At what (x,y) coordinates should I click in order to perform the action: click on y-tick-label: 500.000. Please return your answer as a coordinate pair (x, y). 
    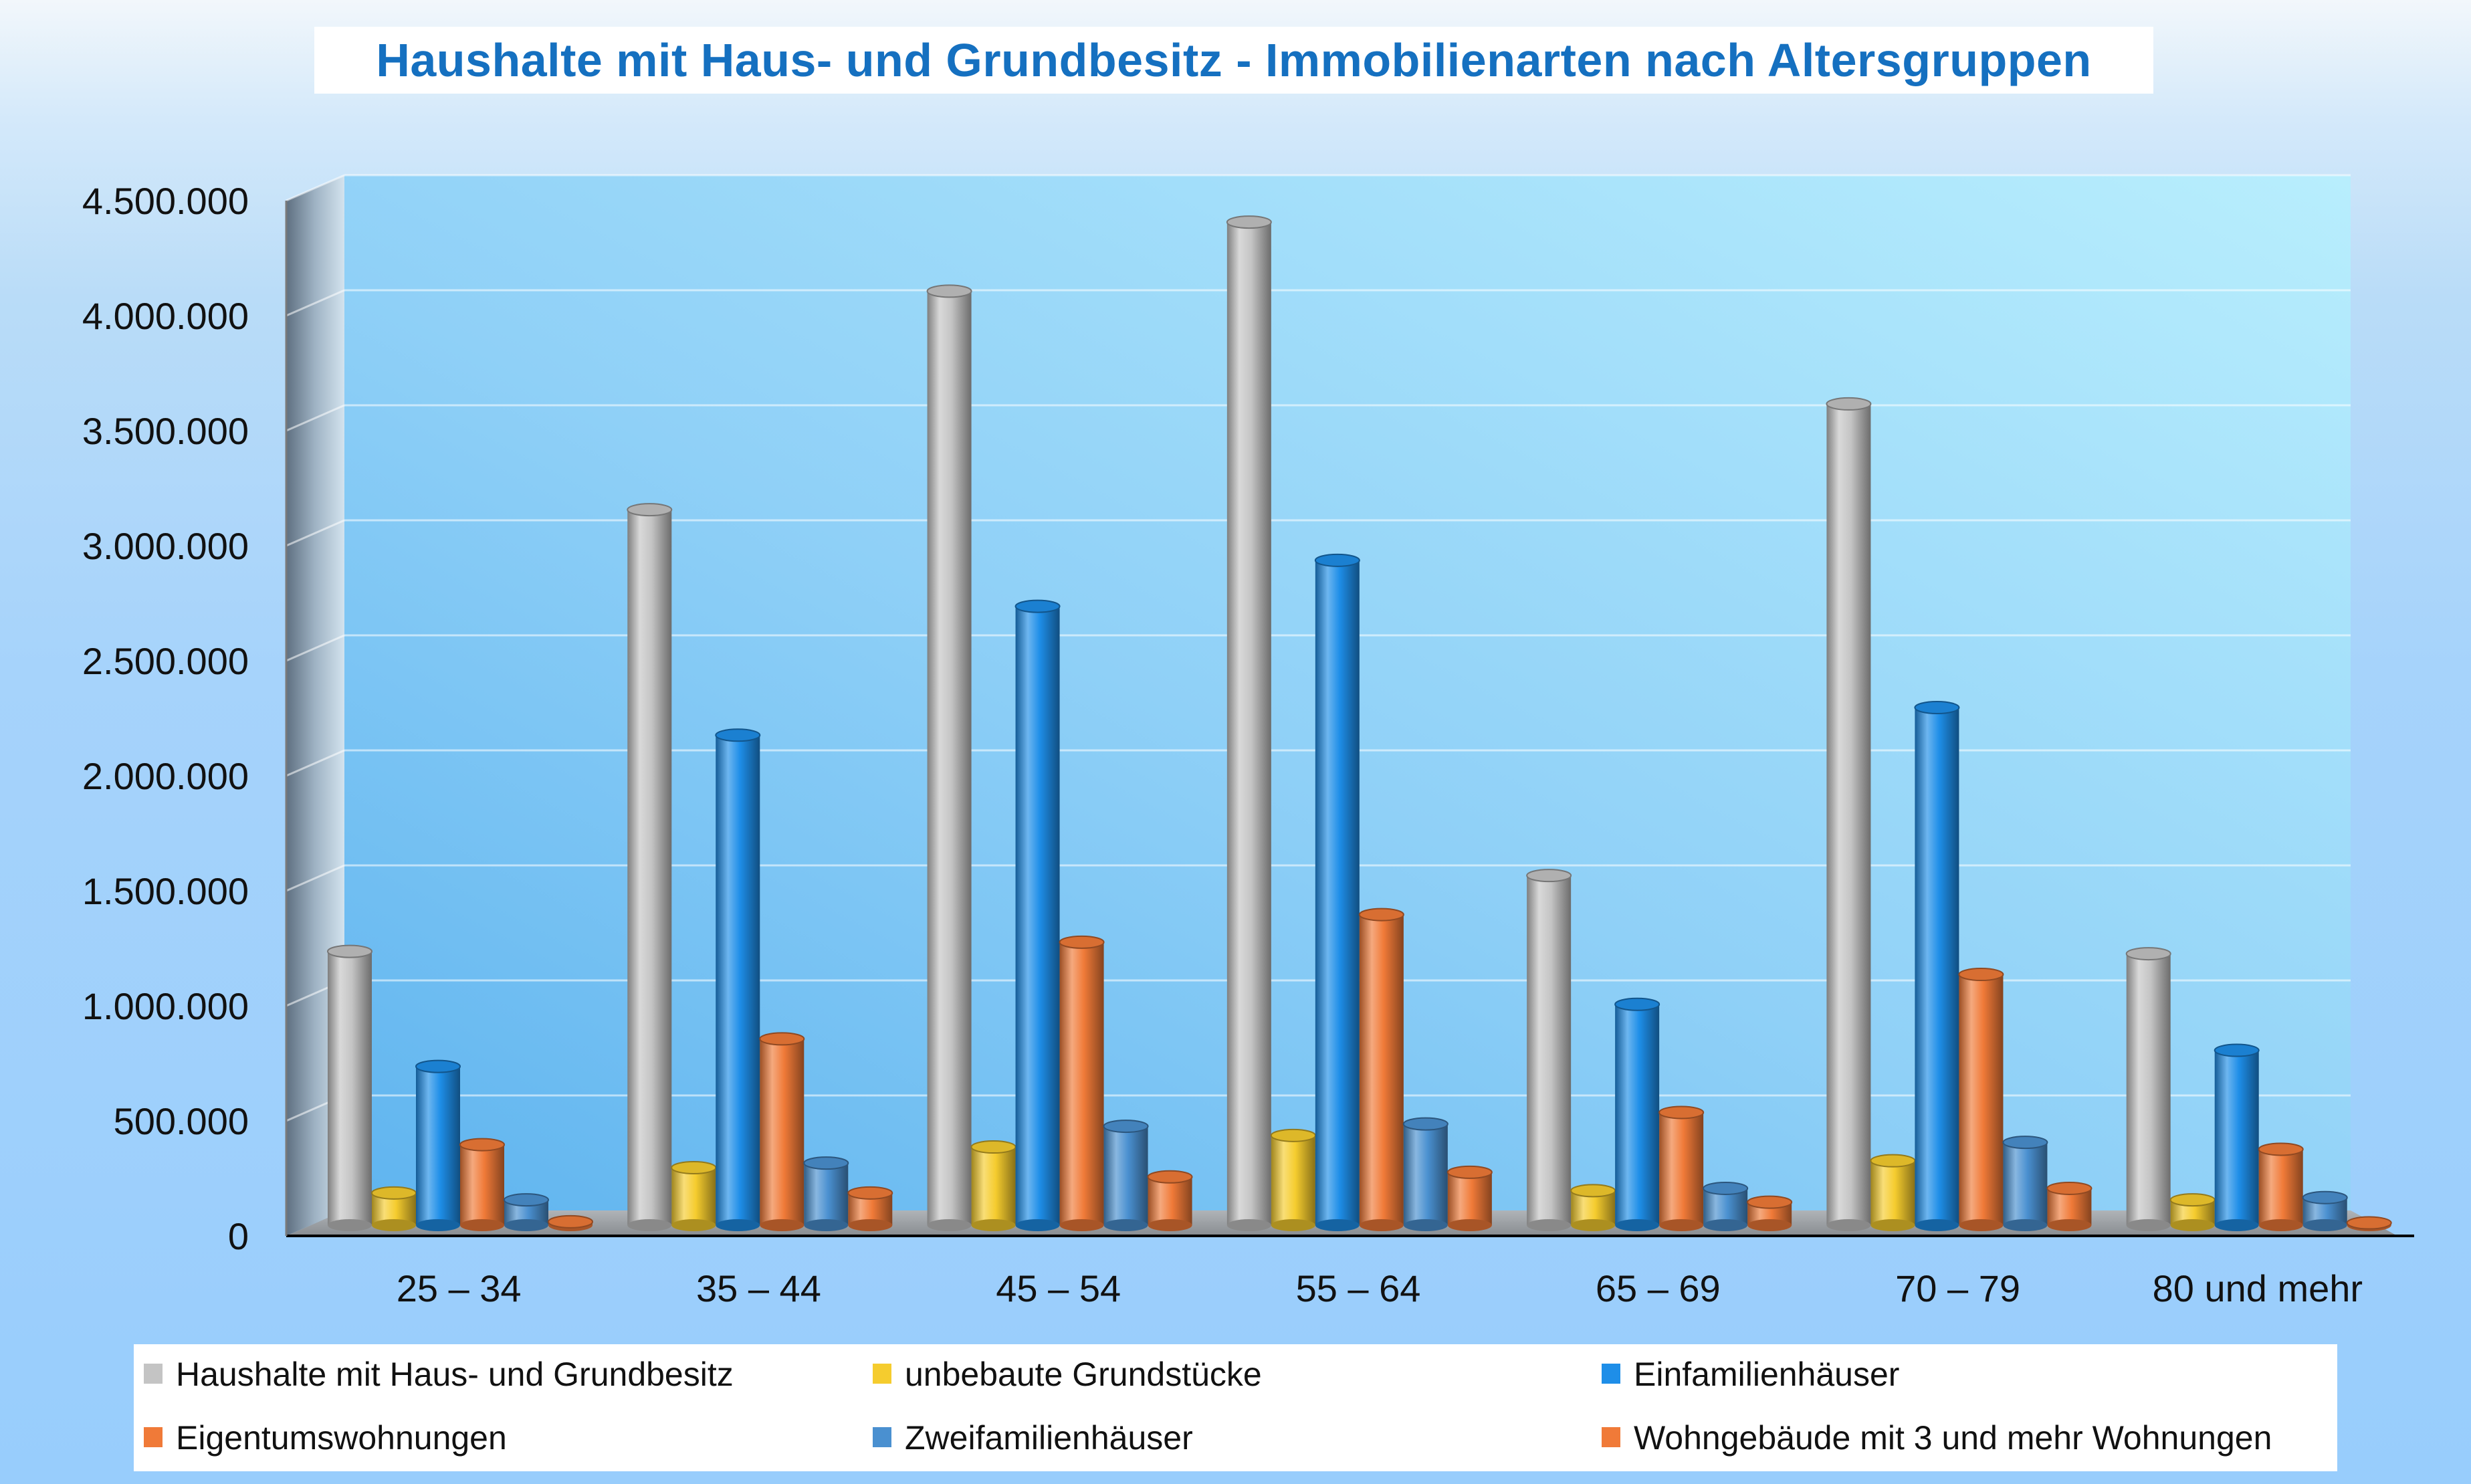
    Looking at the image, I should click on (181, 1121).